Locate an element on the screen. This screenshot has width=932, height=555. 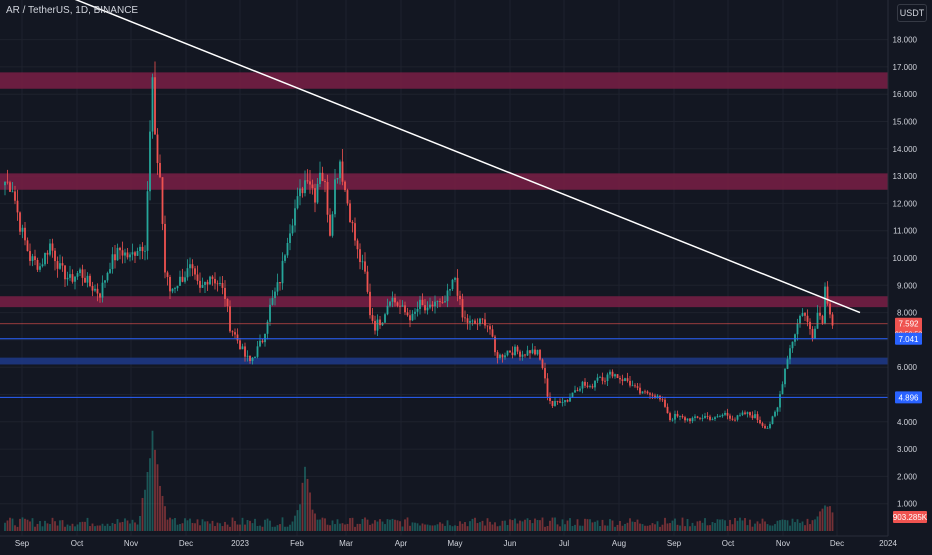
x-tick-label: Aug is located at coordinates (619, 543).